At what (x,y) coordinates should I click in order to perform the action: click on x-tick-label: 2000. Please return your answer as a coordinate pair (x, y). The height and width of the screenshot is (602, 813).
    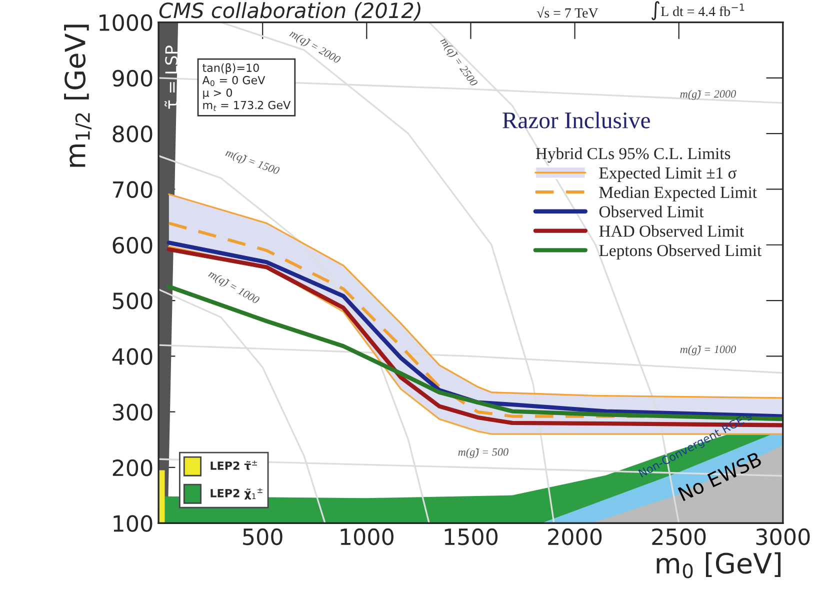
    Looking at the image, I should click on (575, 537).